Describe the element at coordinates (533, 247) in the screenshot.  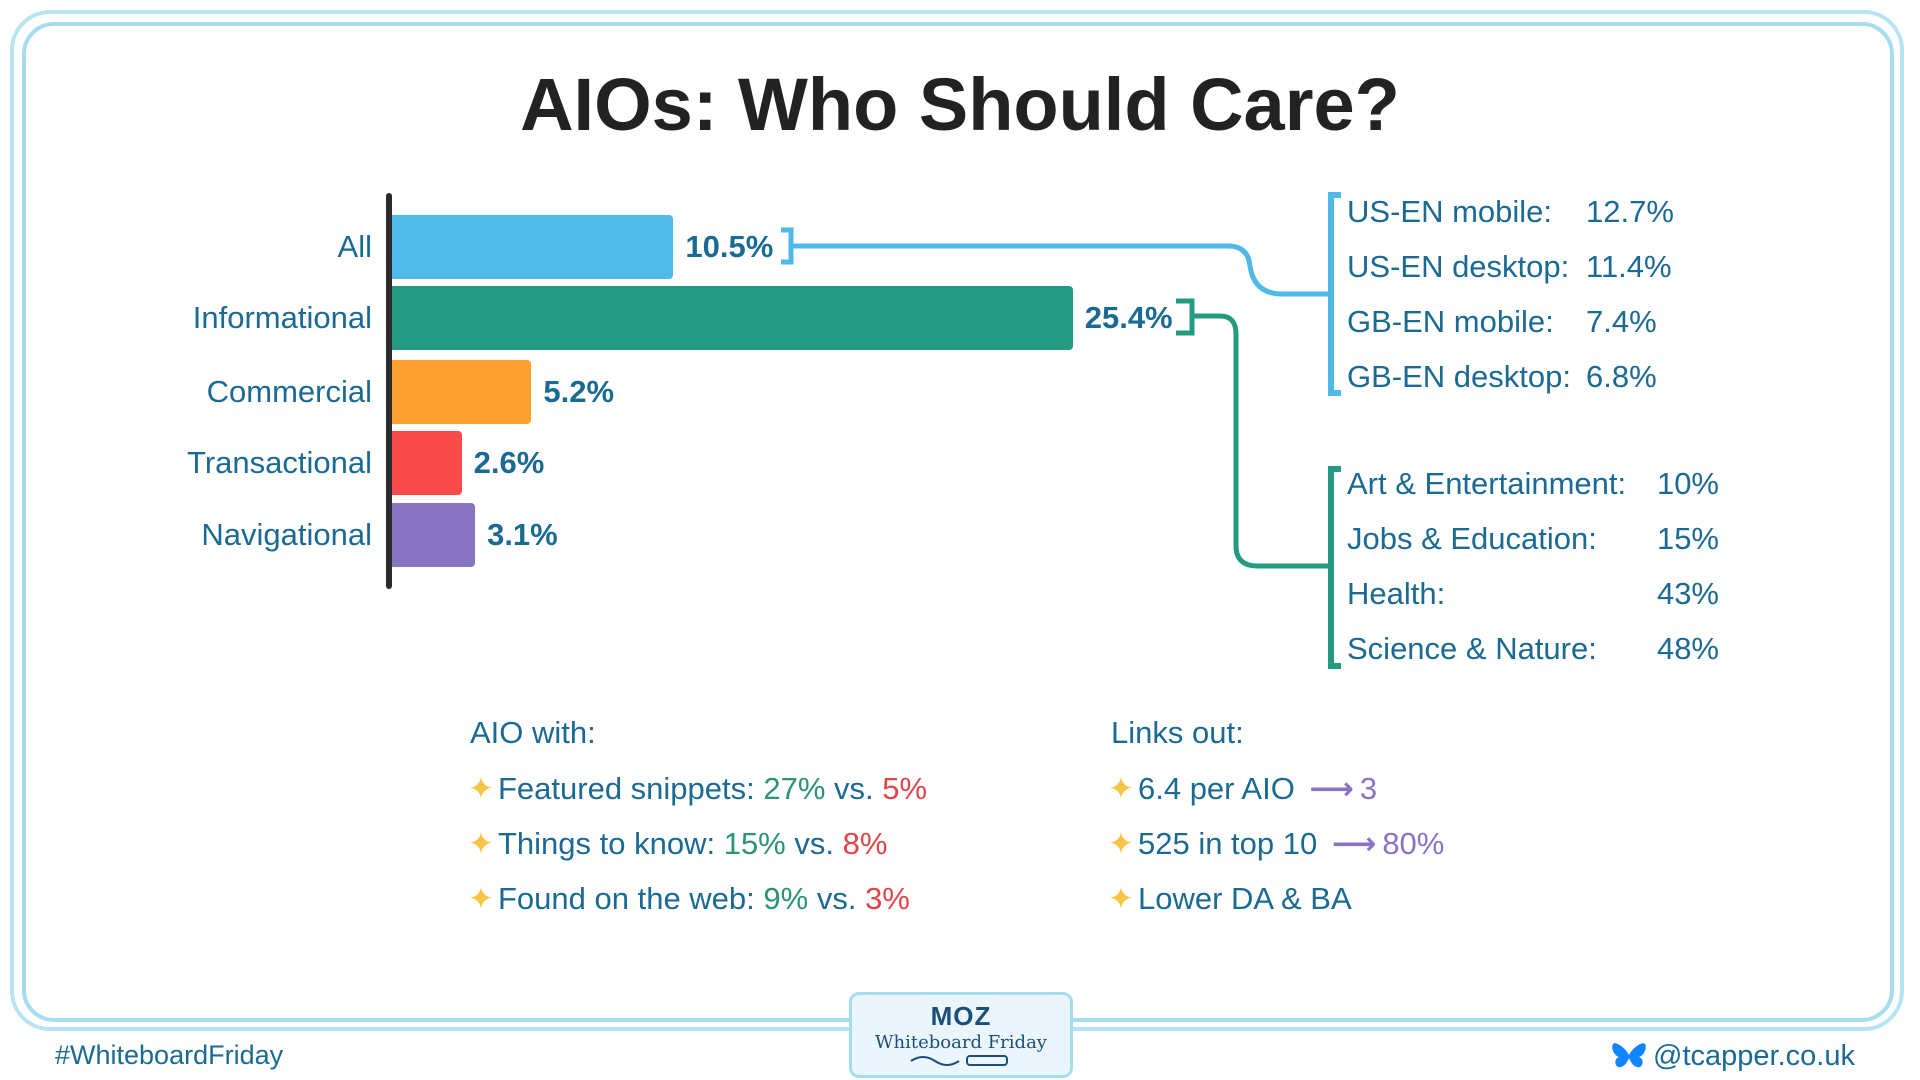
I see `bar-all` at that location.